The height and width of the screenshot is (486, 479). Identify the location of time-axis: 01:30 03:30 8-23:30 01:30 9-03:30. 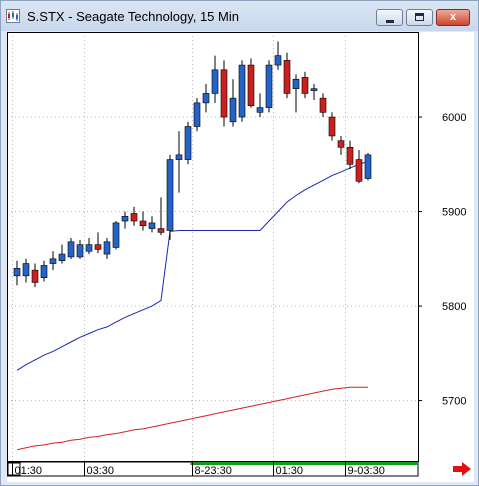
(213, 469).